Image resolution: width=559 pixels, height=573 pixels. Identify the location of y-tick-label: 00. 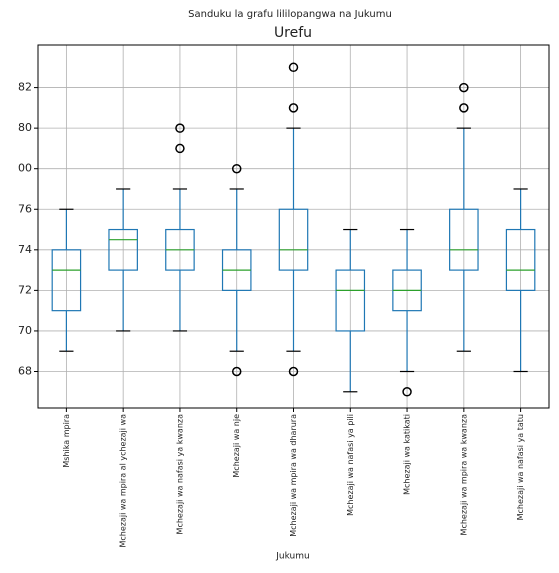
(25, 168).